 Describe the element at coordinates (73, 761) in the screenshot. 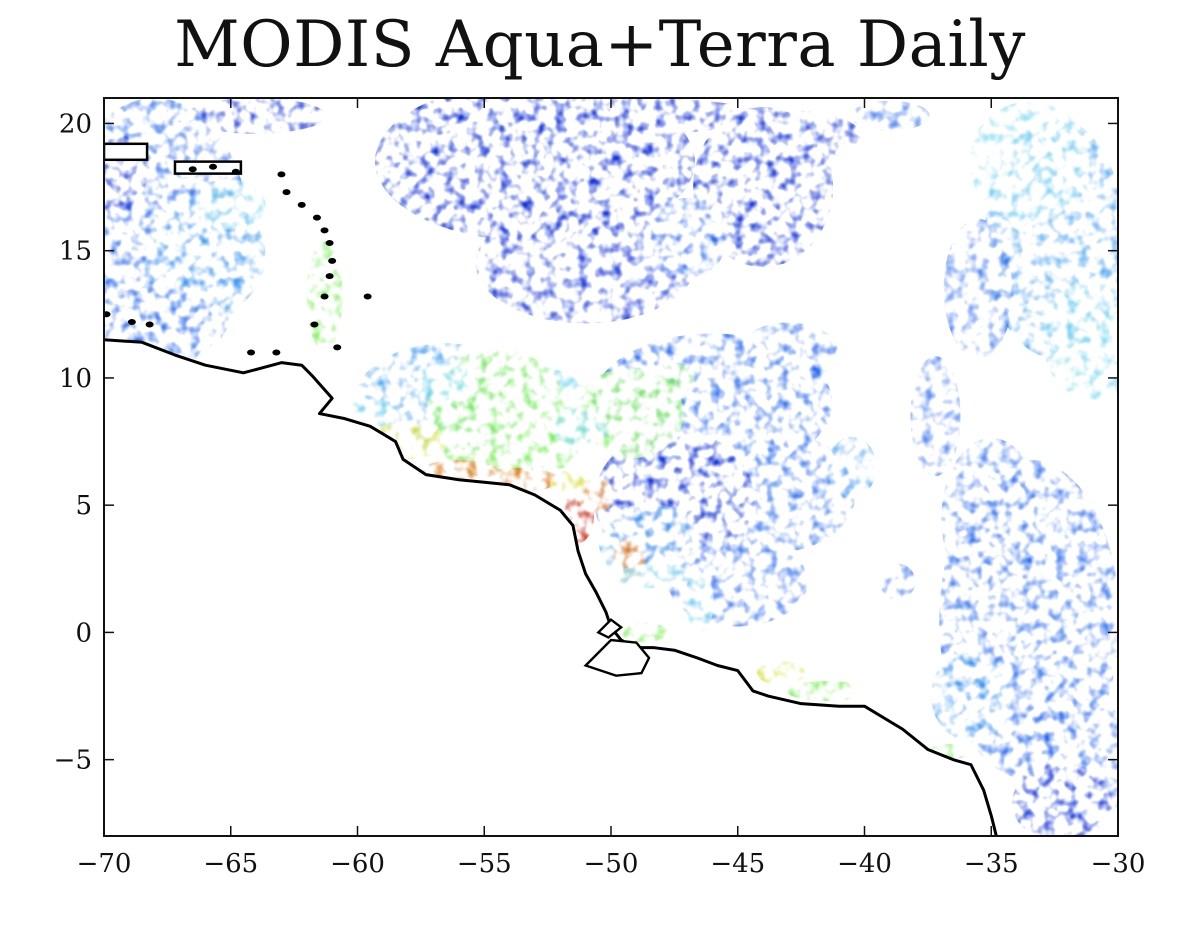

I see `y-tick-label: −5` at that location.